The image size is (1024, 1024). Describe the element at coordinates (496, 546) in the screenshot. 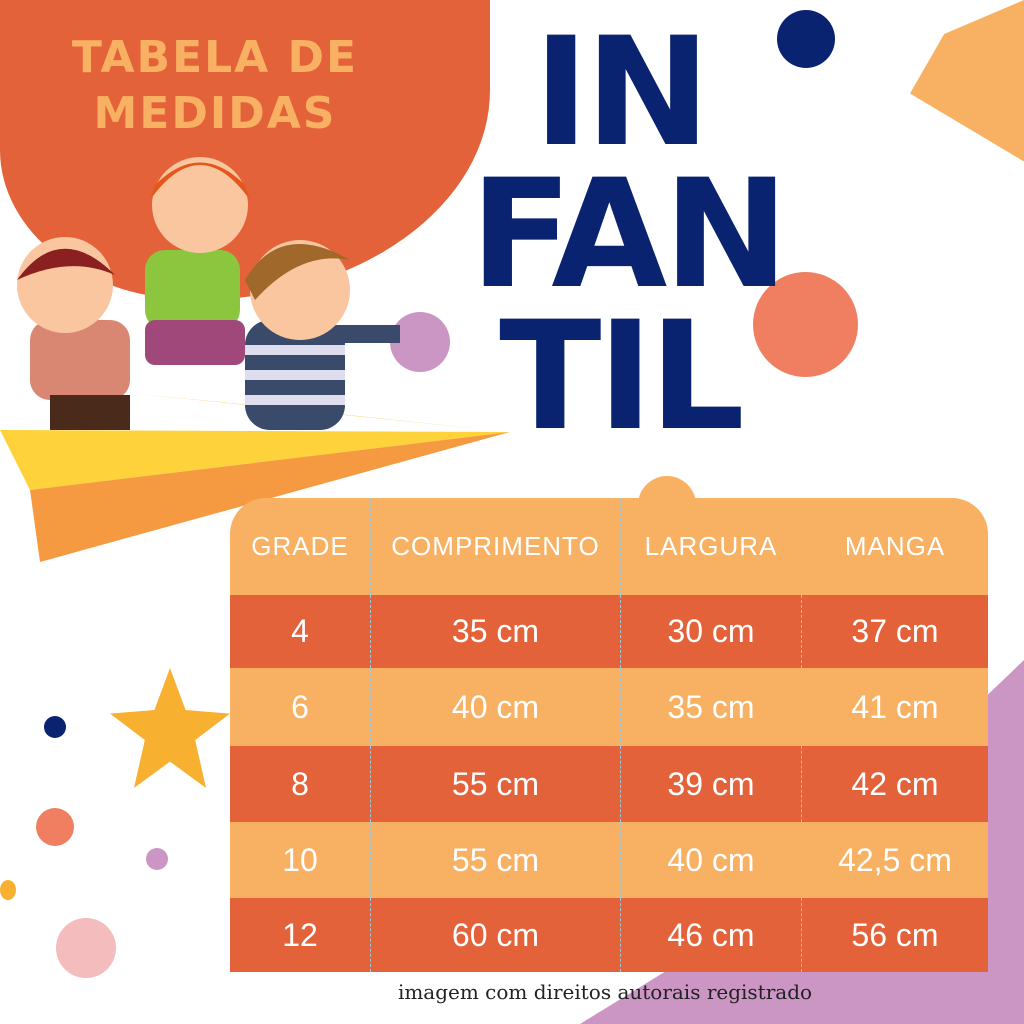

I see `column-header: COMPRIMENTO` at that location.